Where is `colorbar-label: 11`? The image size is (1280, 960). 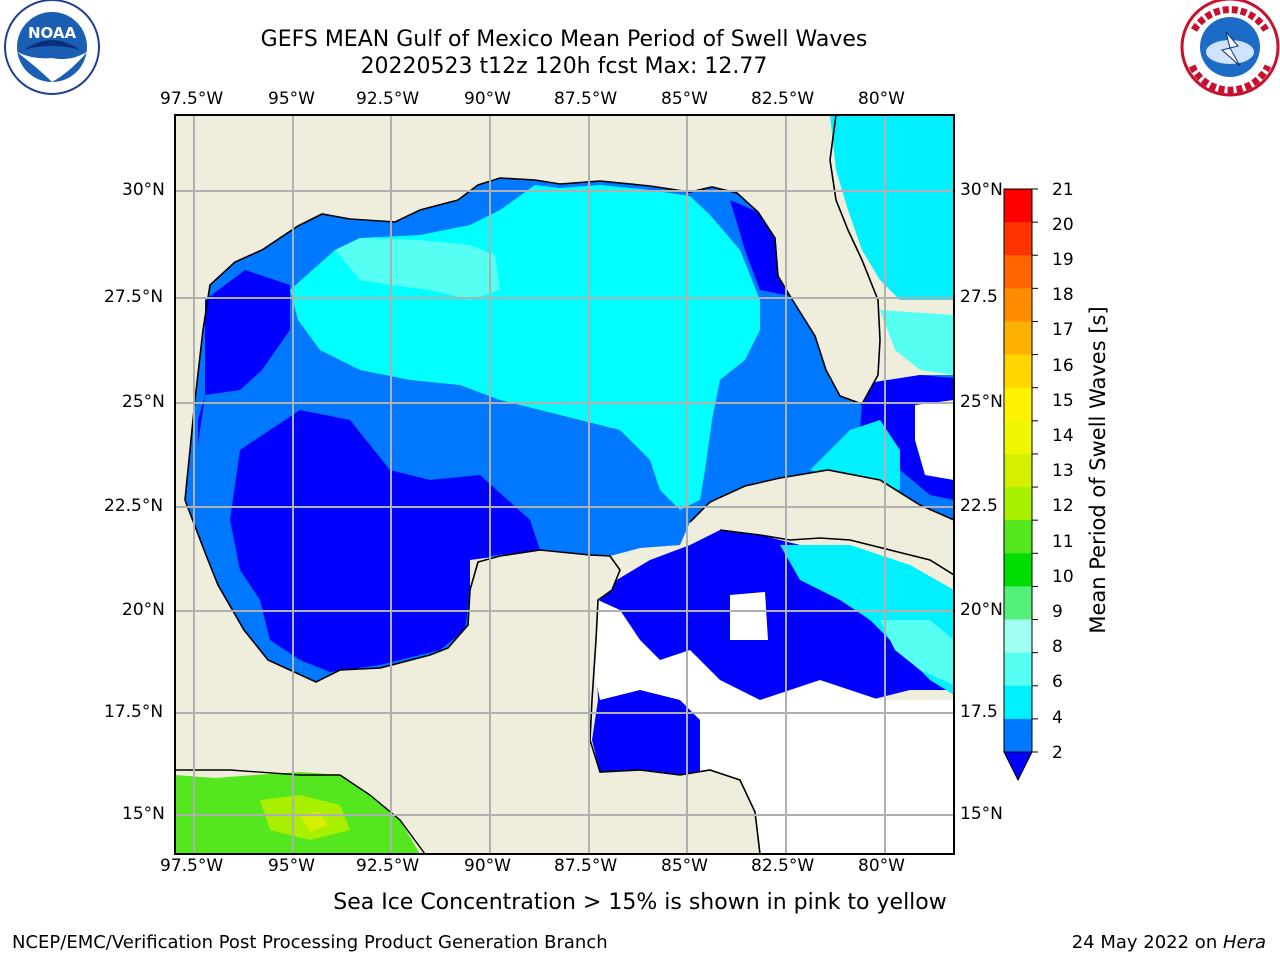 colorbar-label: 11 is located at coordinates (1063, 542).